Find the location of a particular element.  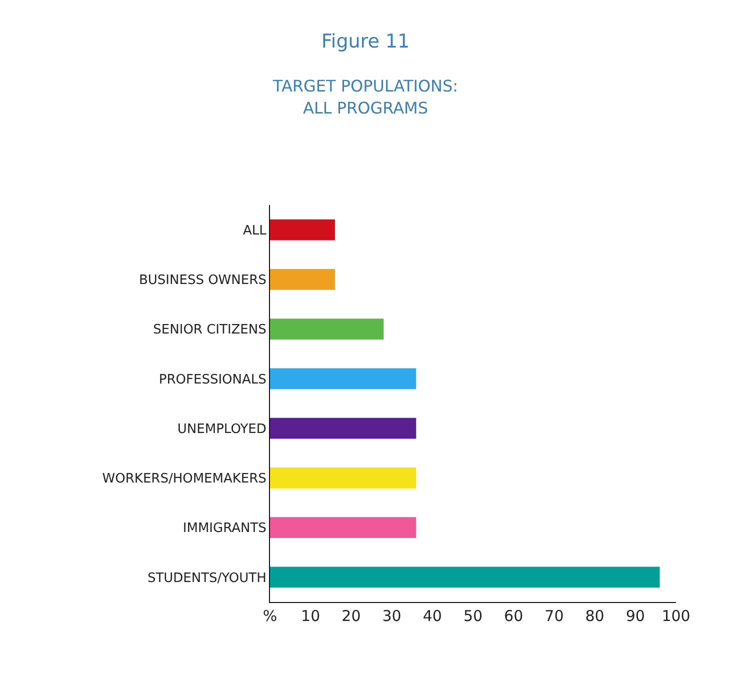

x-tick-label: 60 is located at coordinates (514, 616).